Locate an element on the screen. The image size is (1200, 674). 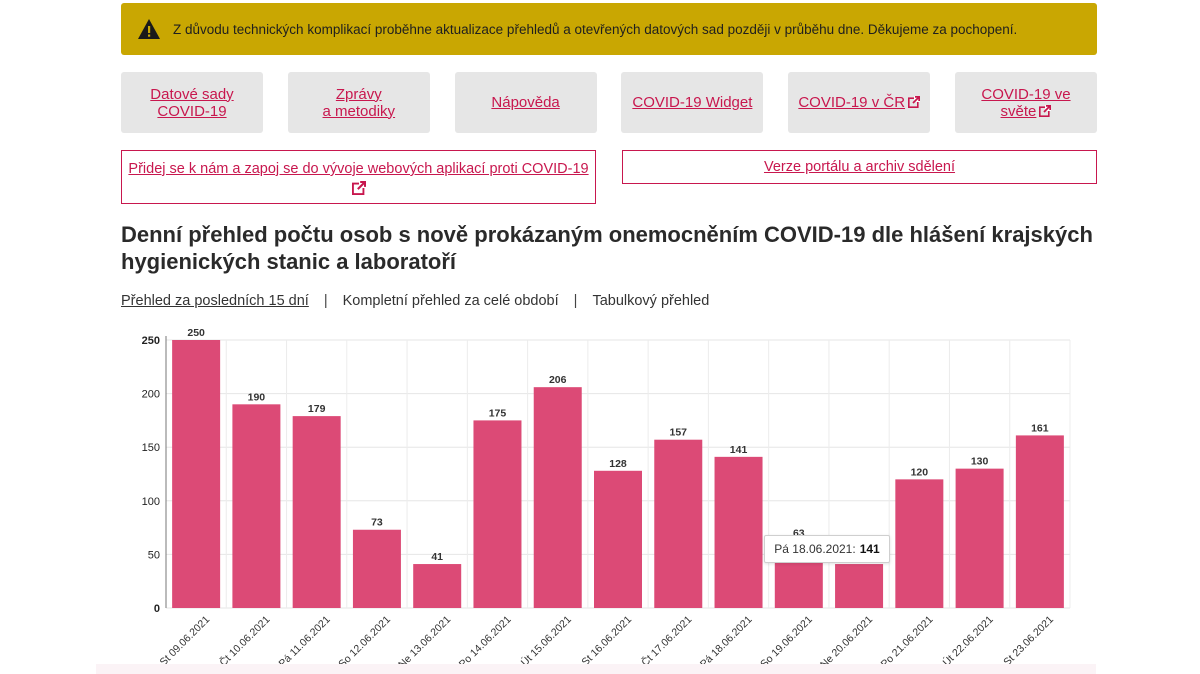
bar-value-label: 130 is located at coordinates (980, 462).